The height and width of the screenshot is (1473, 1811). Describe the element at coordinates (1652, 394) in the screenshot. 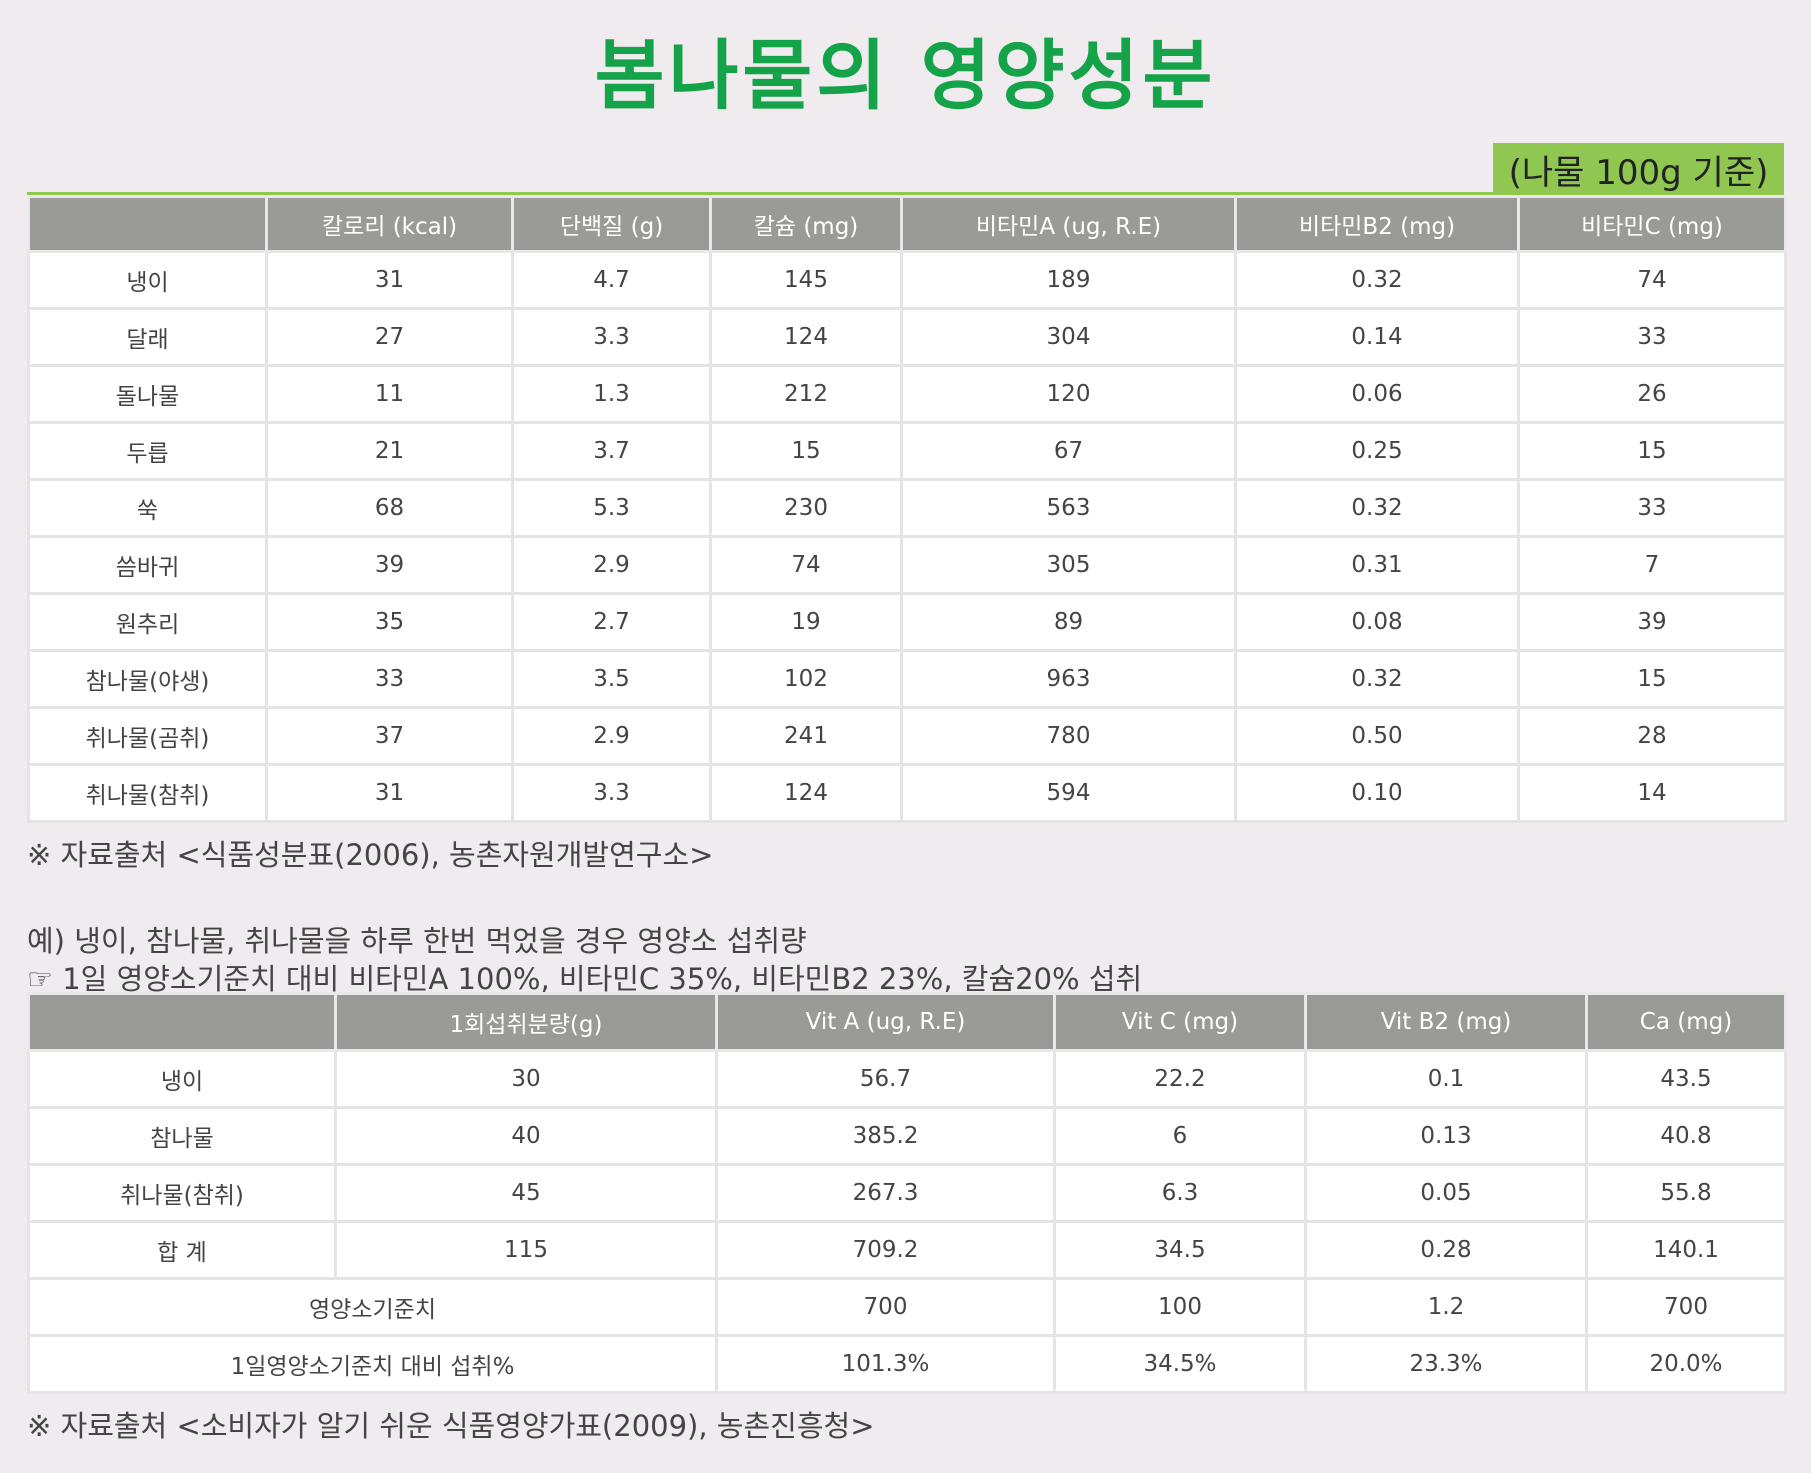

I see `table-cell: 26` at that location.